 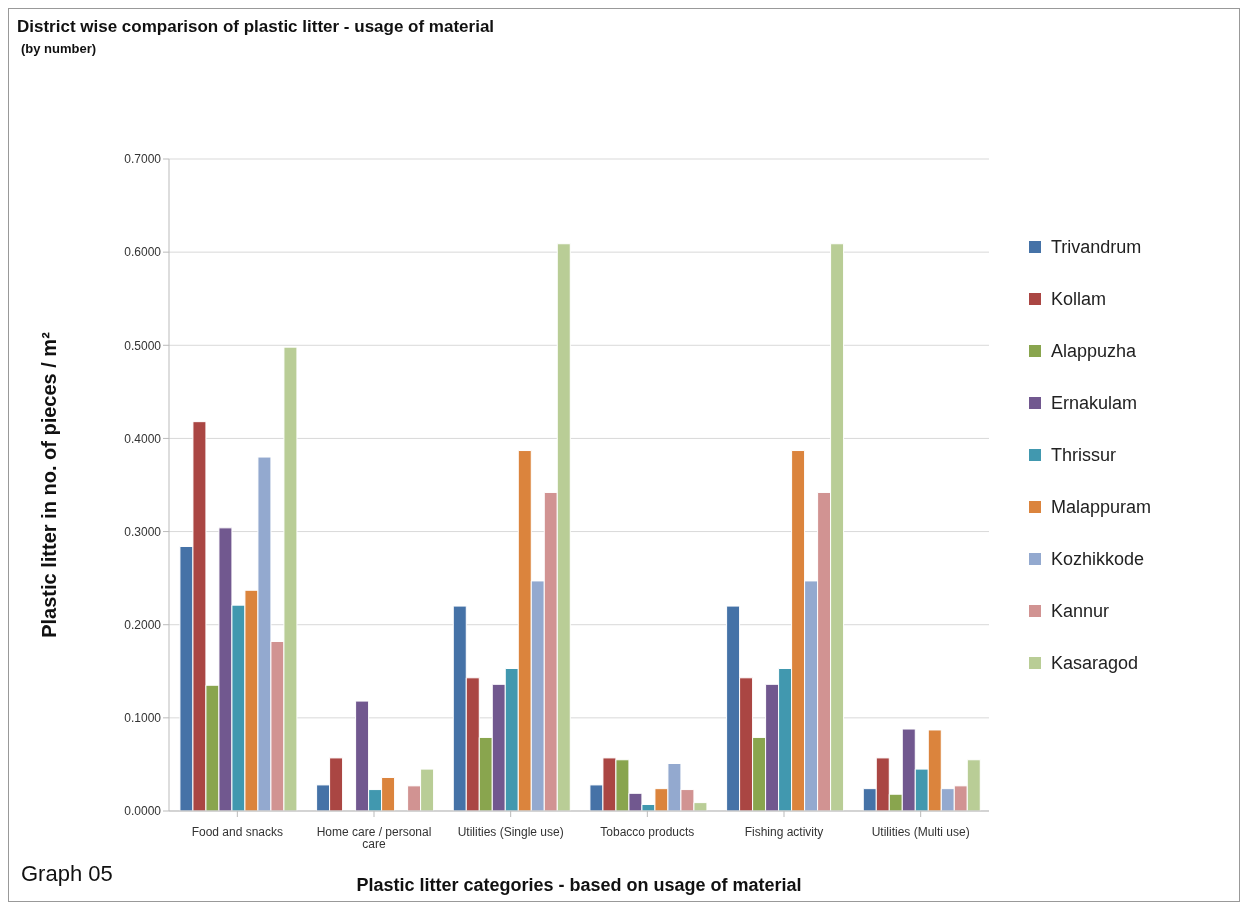 I want to click on x-tick-label: Home care / personal care, so click(x=374, y=837).